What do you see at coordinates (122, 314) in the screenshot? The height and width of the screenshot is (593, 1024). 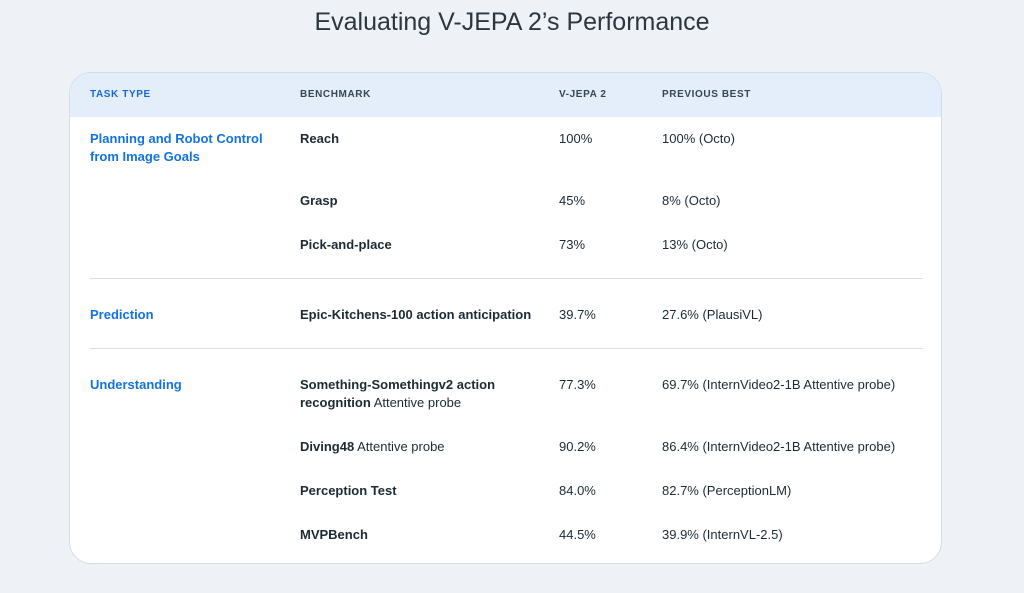 I see `task-type-prediction: Prediction` at bounding box center [122, 314].